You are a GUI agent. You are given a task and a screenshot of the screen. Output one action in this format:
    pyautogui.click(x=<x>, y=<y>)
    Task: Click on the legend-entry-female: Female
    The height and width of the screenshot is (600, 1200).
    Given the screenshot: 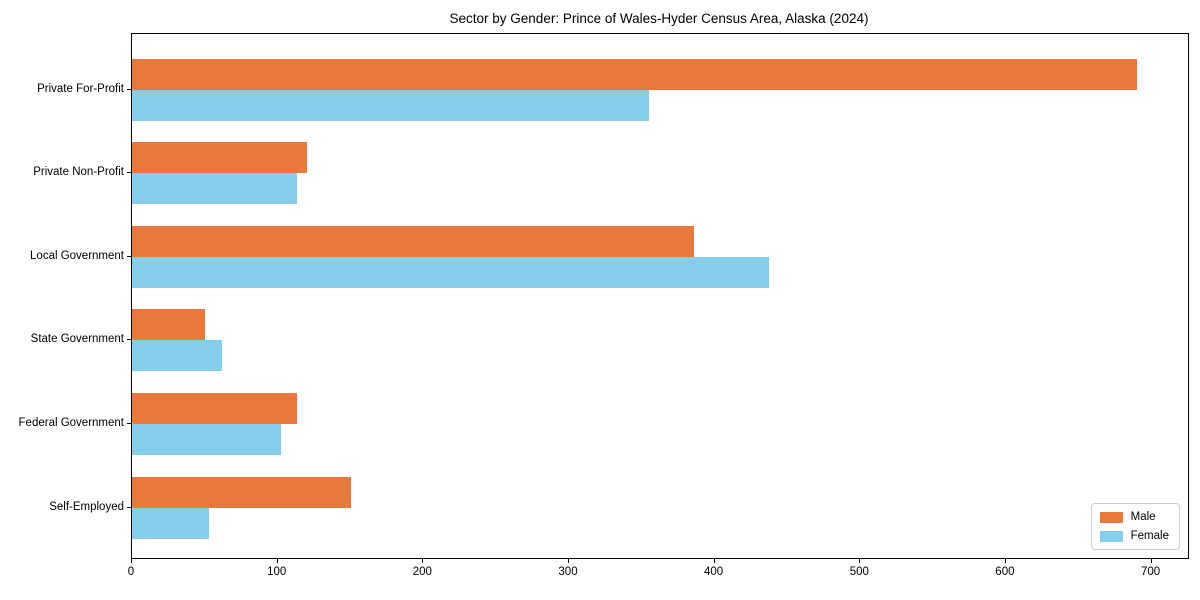 What is the action you would take?
    pyautogui.click(x=1134, y=536)
    